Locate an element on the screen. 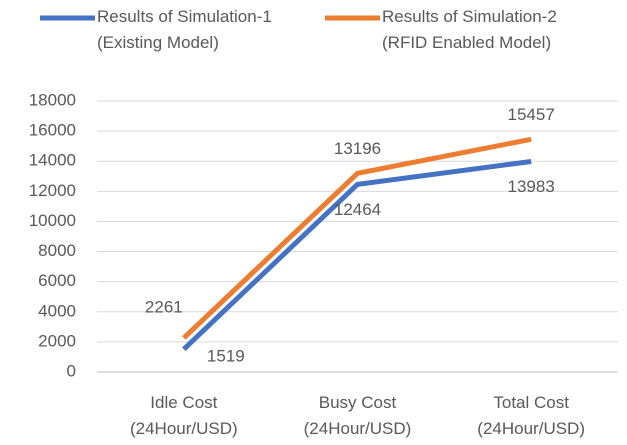  data-label: 12464 is located at coordinates (357, 209).